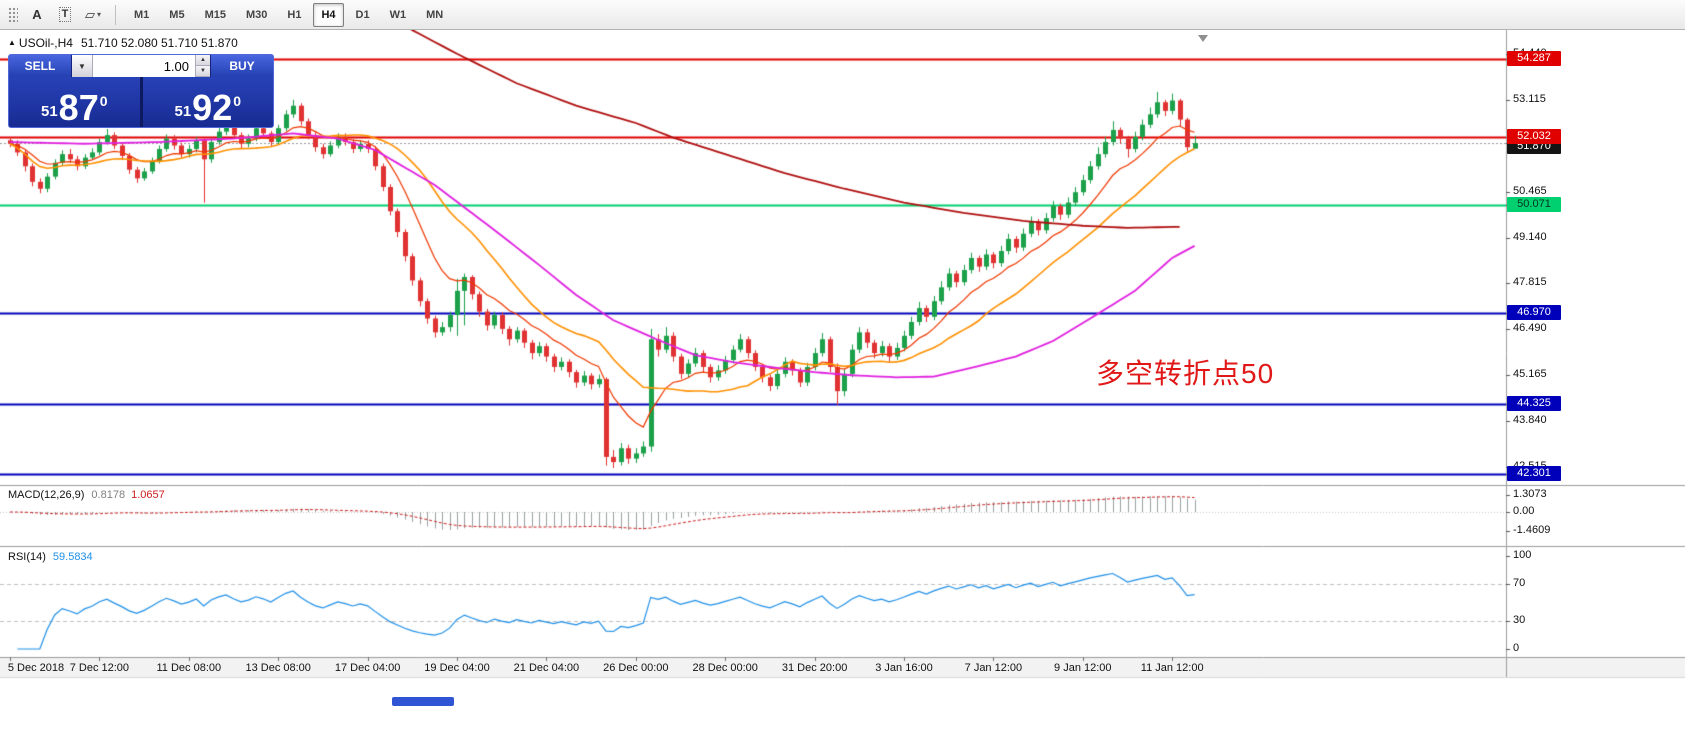 The image size is (1685, 736). What do you see at coordinates (148, 495) in the screenshot?
I see `macd-signal-value: 1.0657` at bounding box center [148, 495].